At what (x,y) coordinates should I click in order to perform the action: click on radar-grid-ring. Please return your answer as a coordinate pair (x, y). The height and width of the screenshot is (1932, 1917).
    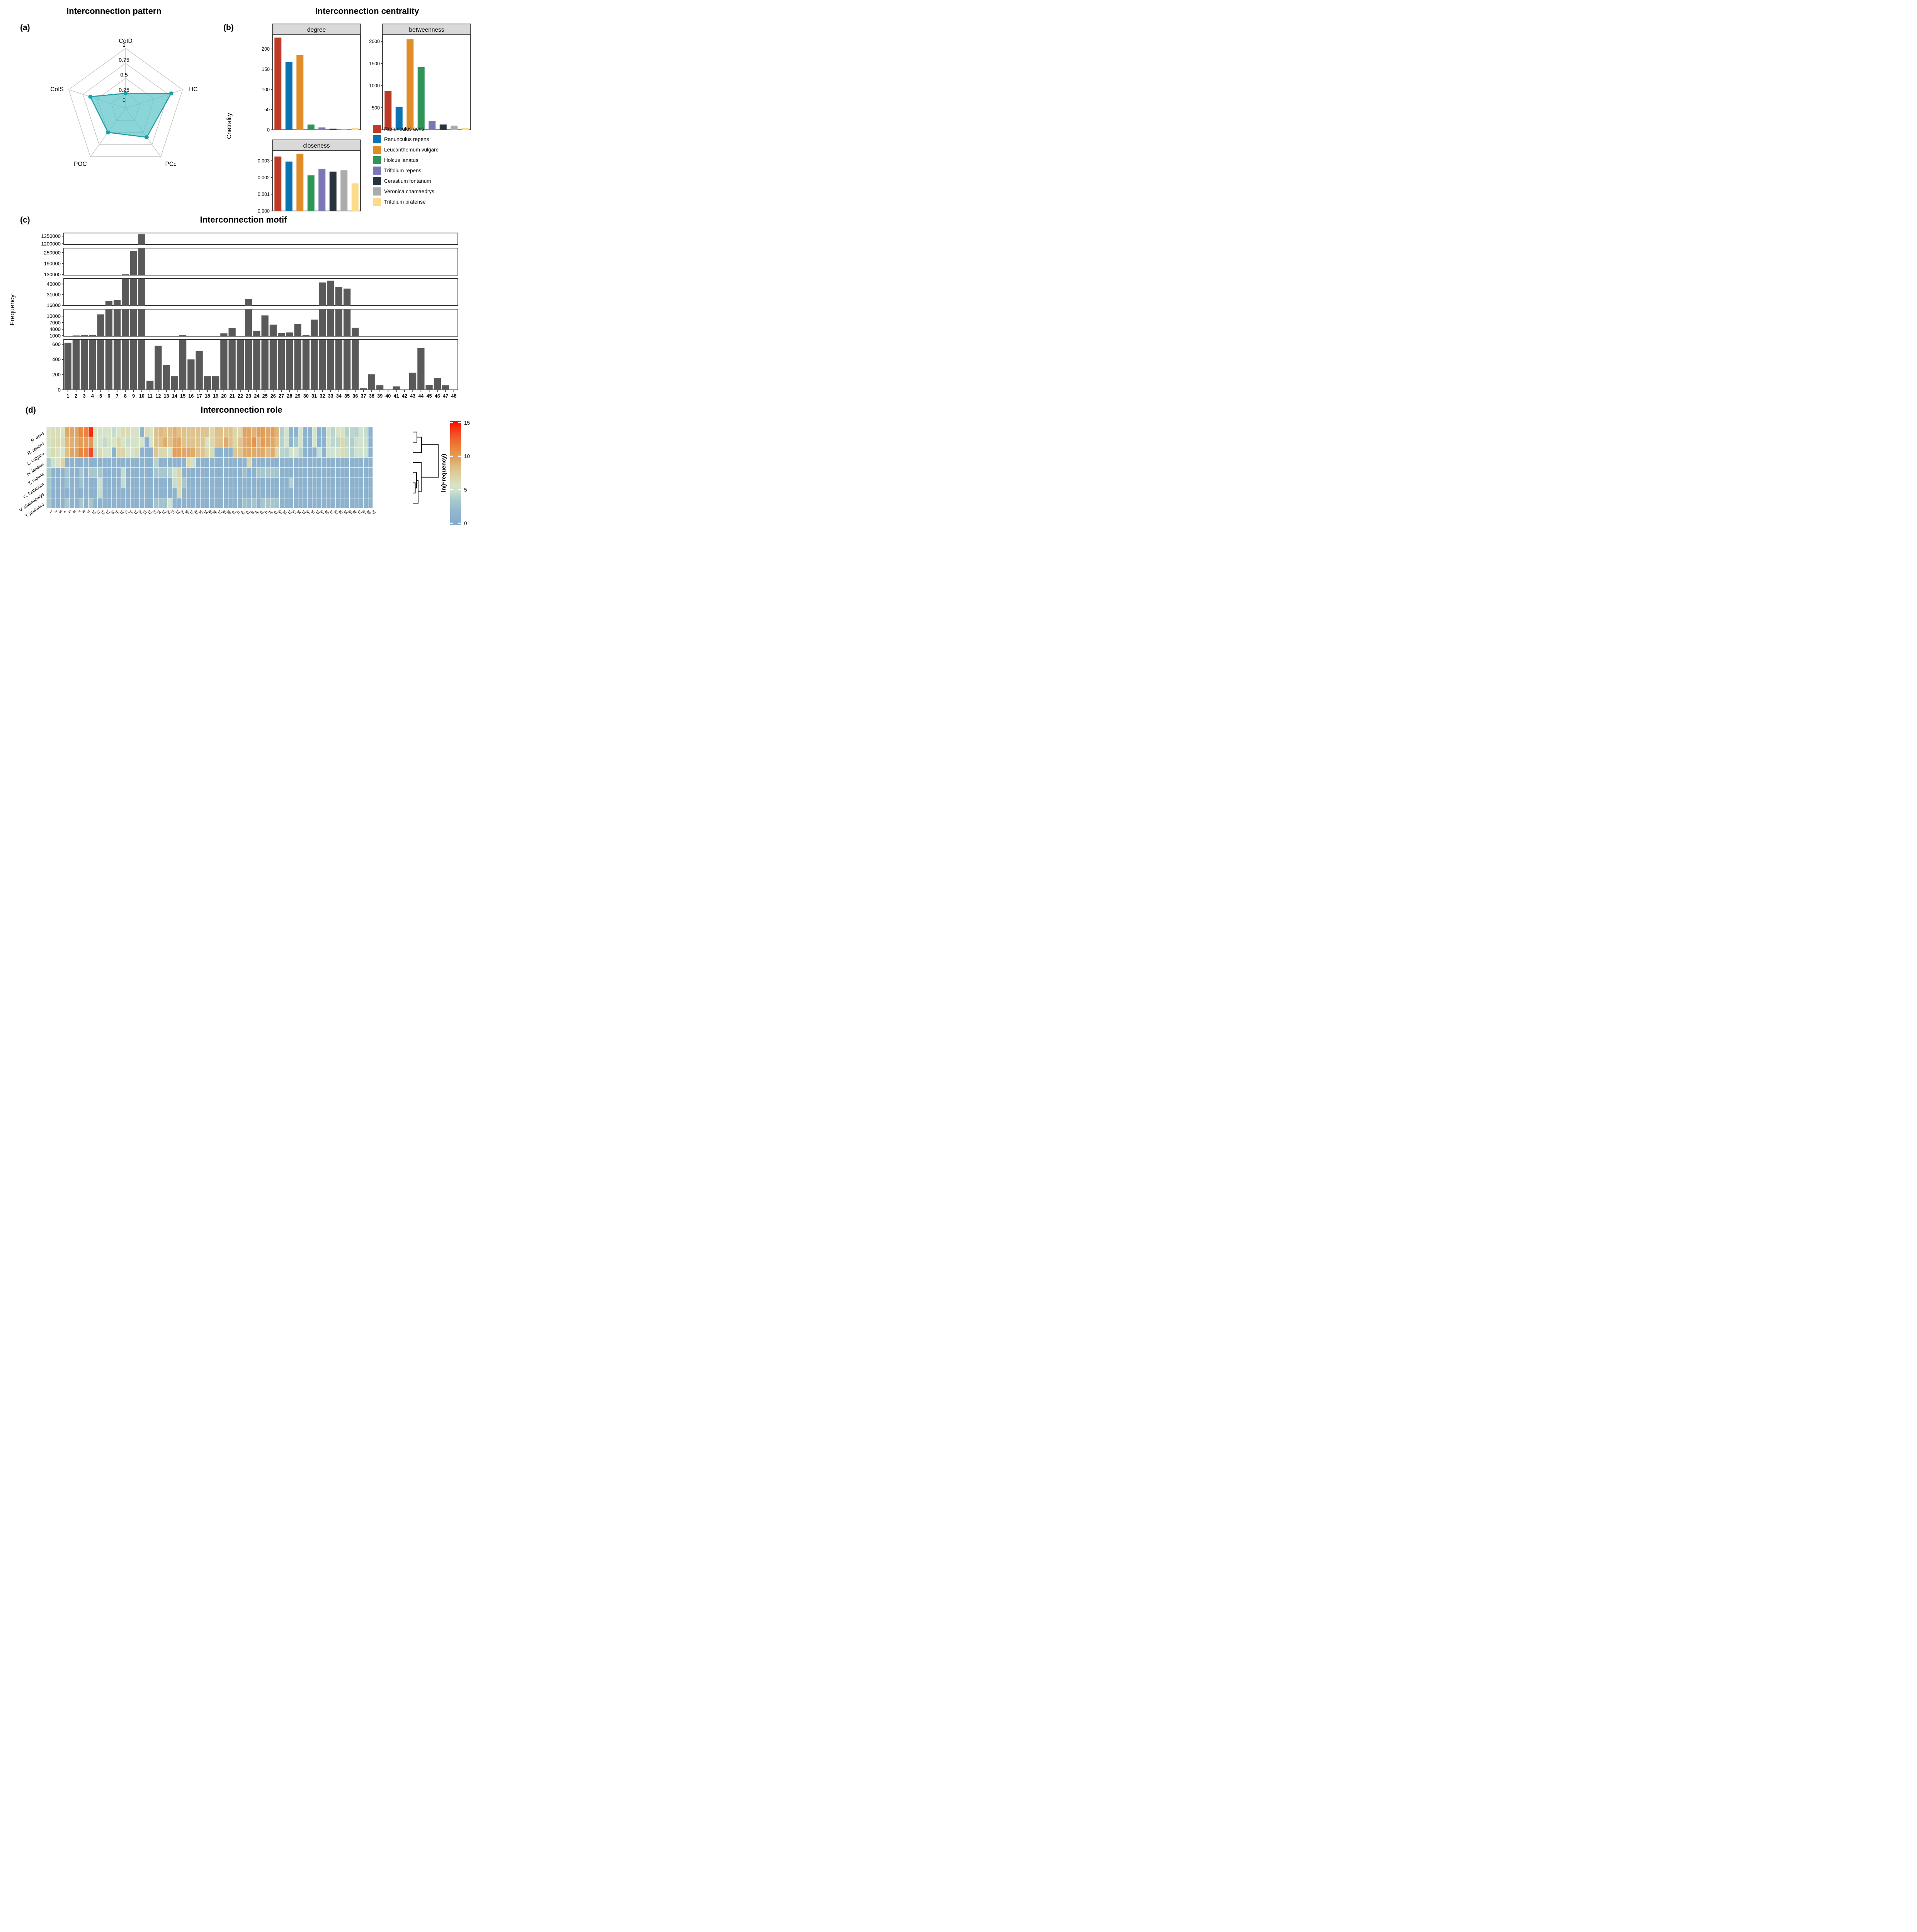
    Looking at the image, I should click on (125, 103).